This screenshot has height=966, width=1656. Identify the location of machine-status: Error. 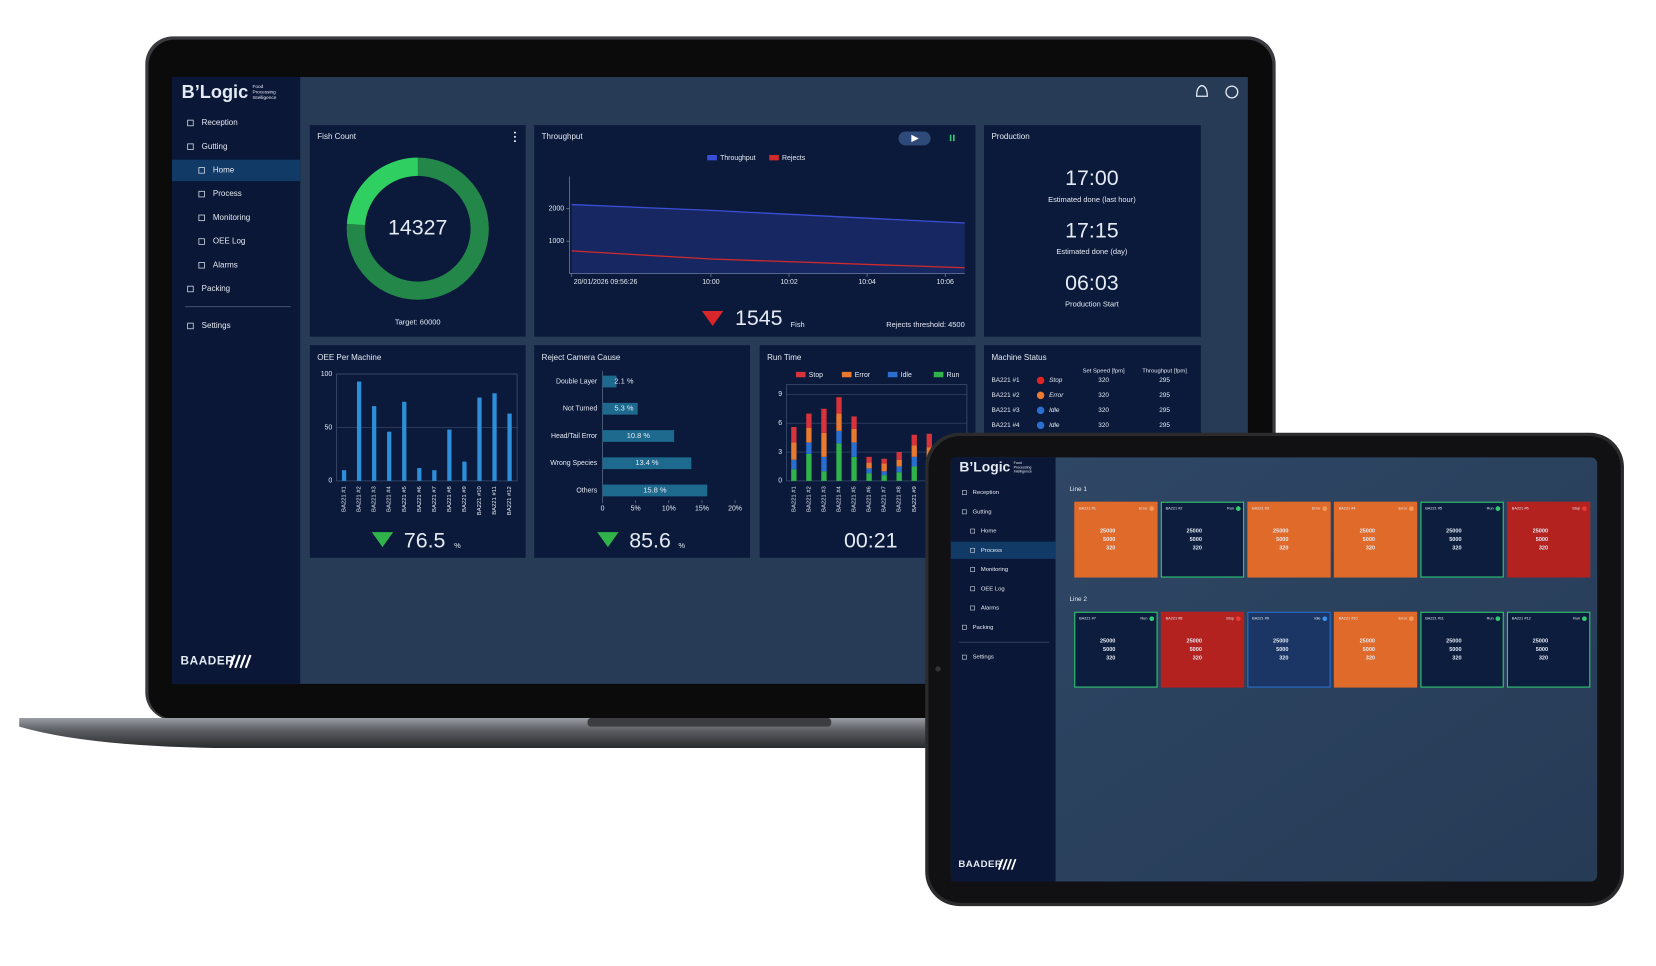
(1056, 395).